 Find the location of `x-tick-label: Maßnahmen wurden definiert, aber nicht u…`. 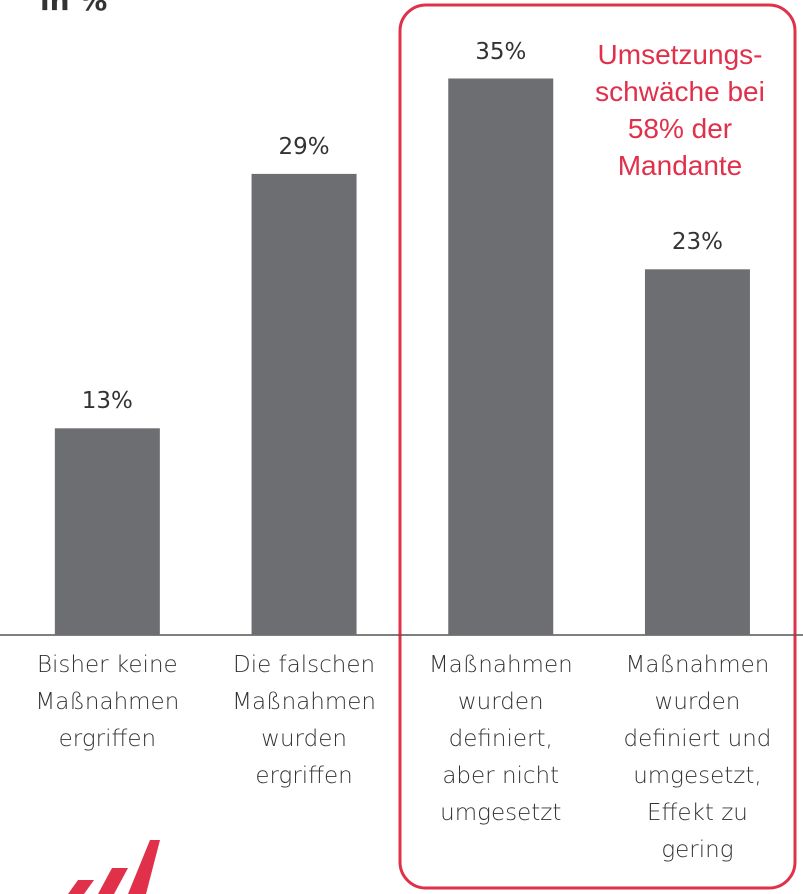

x-tick-label: Maßnahmen wurden definiert, aber nicht u… is located at coordinates (500, 739).